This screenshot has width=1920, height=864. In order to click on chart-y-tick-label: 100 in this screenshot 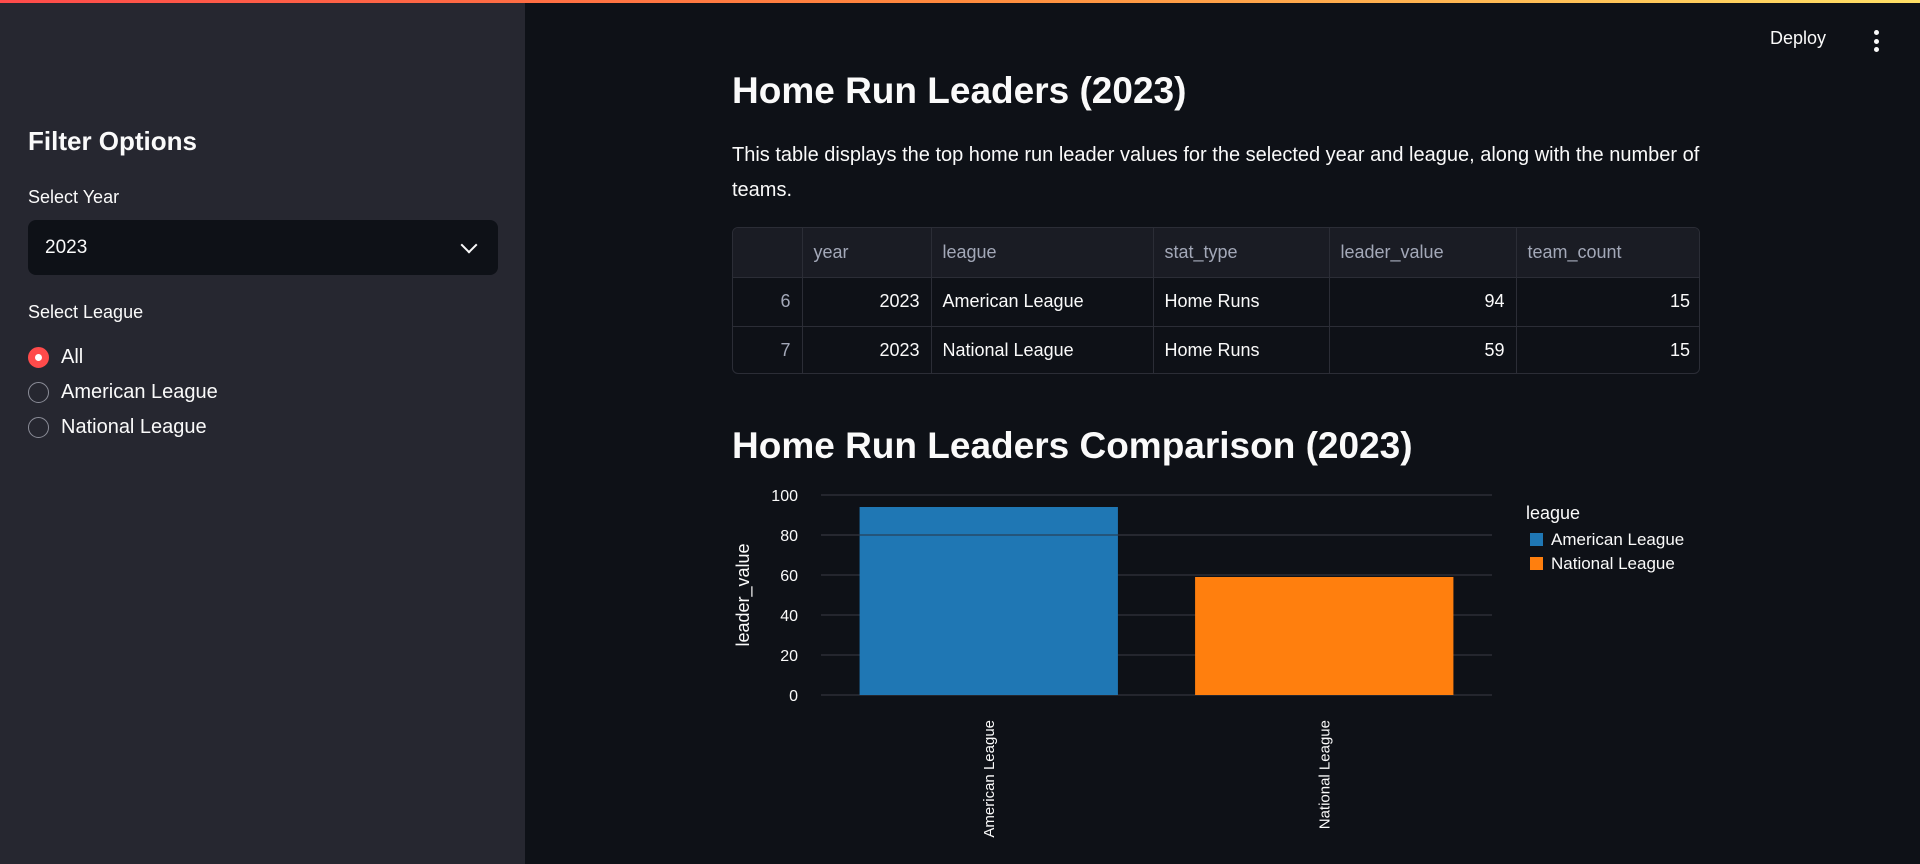, I will do `click(784, 496)`.